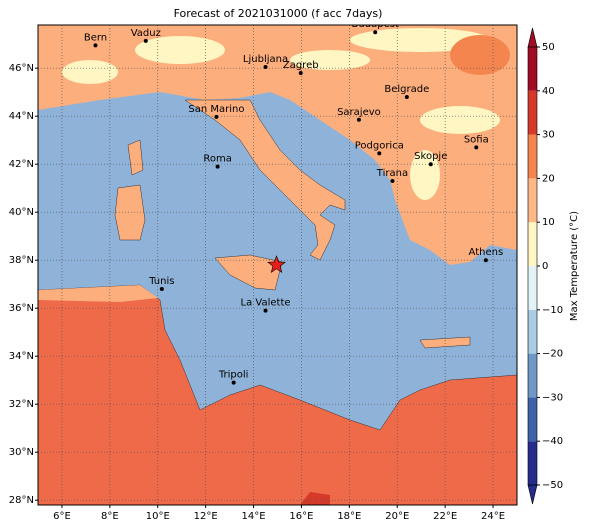  I want to click on y-tick-label: 46°N, so click(21, 68).